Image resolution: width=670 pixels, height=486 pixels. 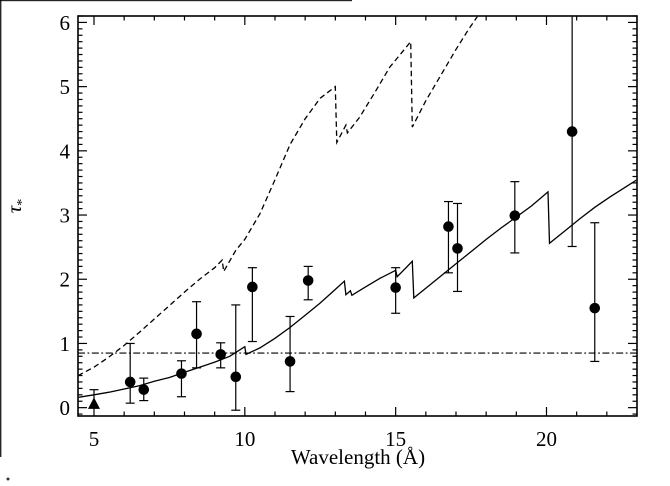 I want to click on y-axis-label: τ*, so click(x=16, y=206).